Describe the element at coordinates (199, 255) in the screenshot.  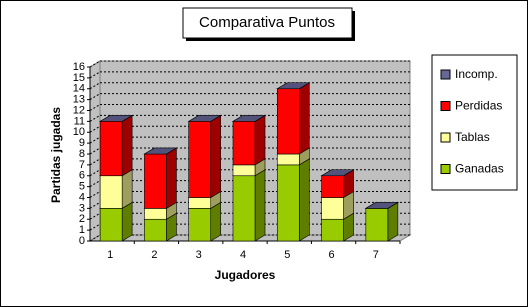
I see `x-tick-label: 3` at that location.